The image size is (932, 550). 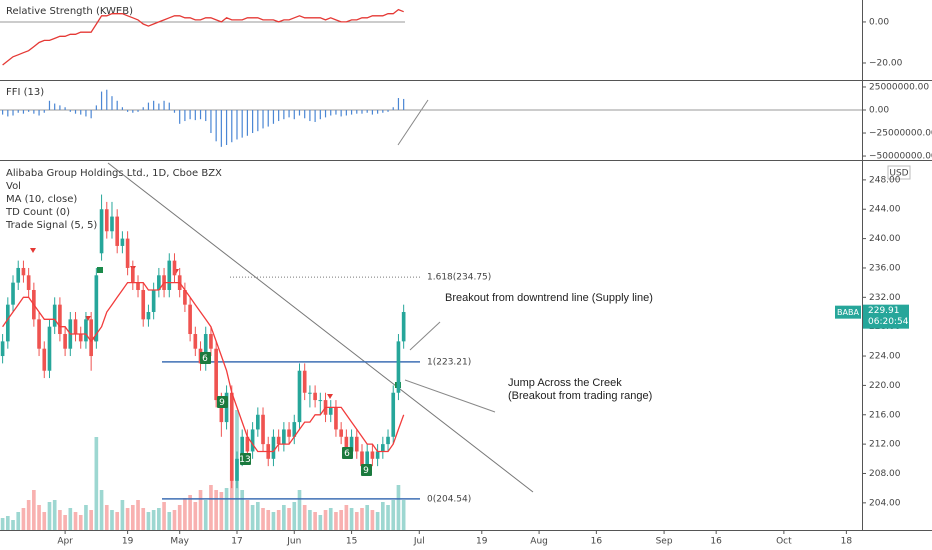 What do you see at coordinates (539, 542) in the screenshot?
I see `x-tick-label: Aug` at bounding box center [539, 542].